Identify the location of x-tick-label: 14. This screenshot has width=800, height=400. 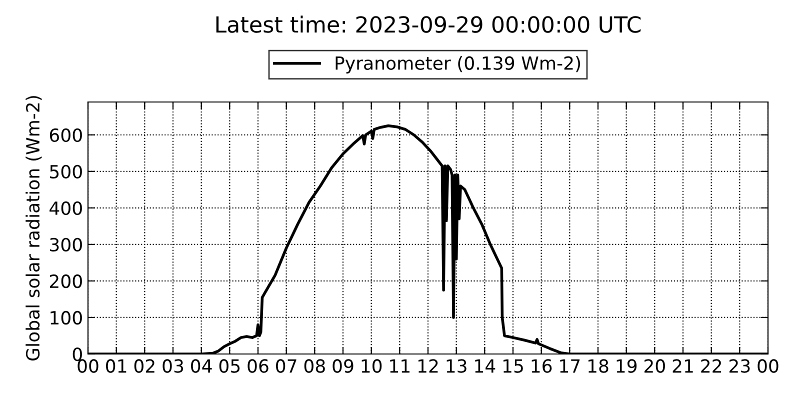
(485, 366).